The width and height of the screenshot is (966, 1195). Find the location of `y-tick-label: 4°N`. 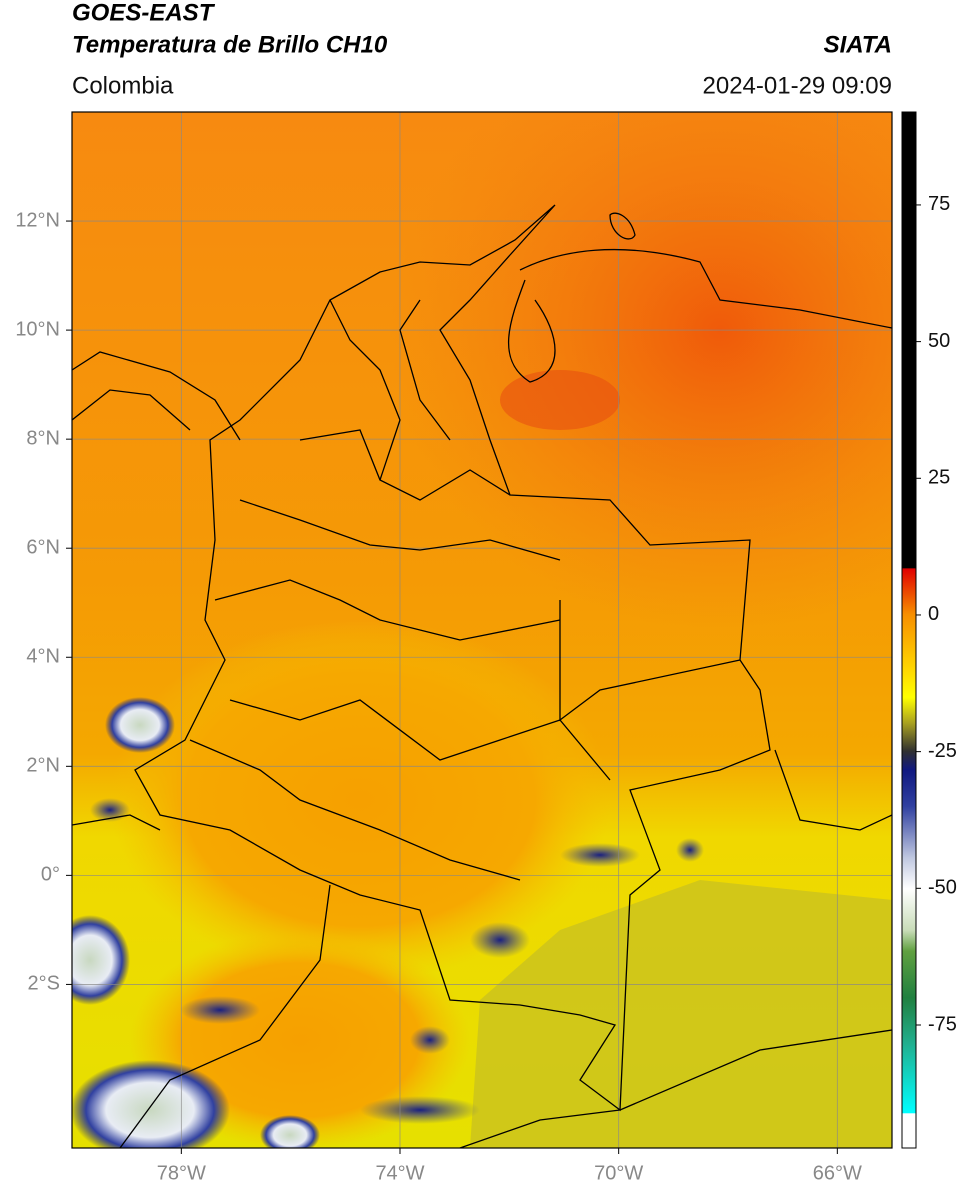

y-tick-label: 4°N is located at coordinates (43, 657).